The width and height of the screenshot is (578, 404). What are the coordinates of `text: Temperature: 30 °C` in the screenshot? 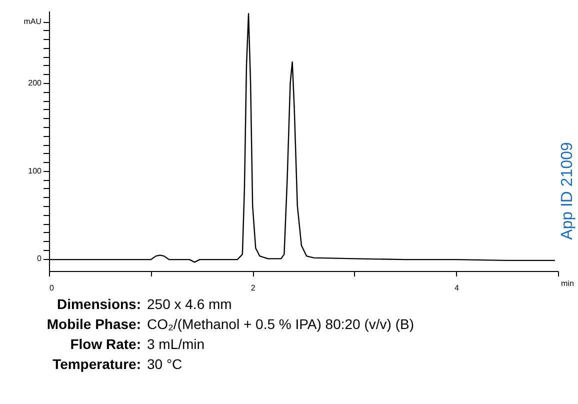 It's located at (117, 364).